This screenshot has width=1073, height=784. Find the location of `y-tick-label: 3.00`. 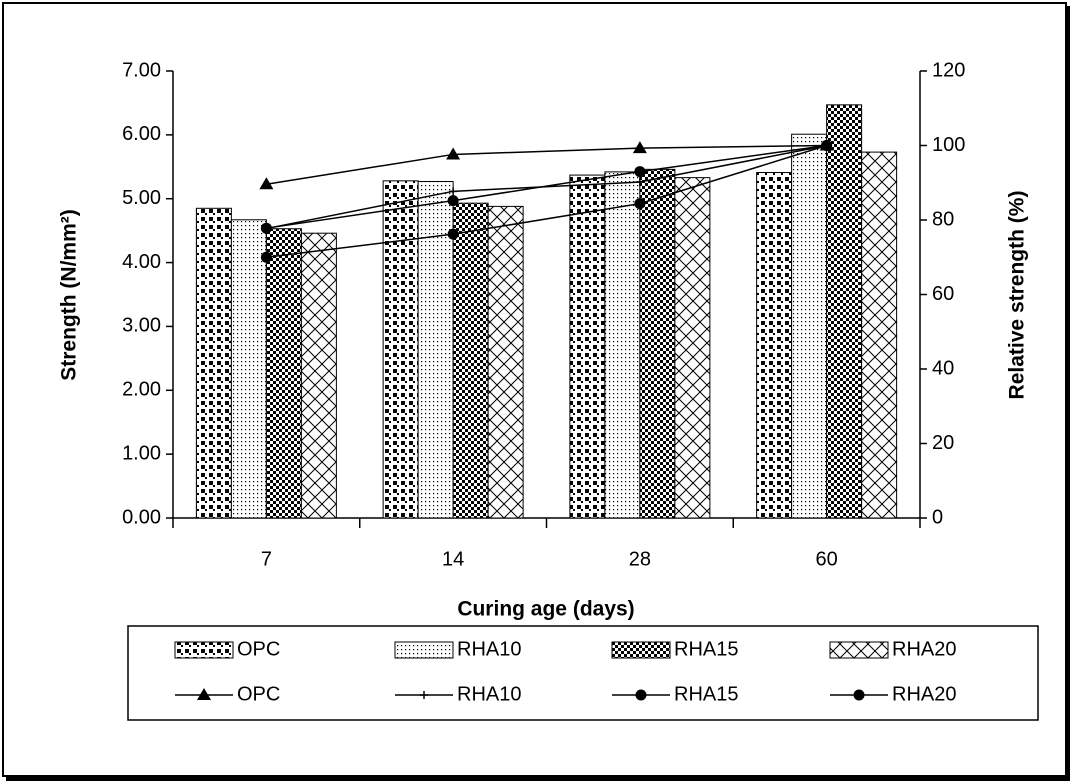

y-tick-label: 3.00 is located at coordinates (141, 326).